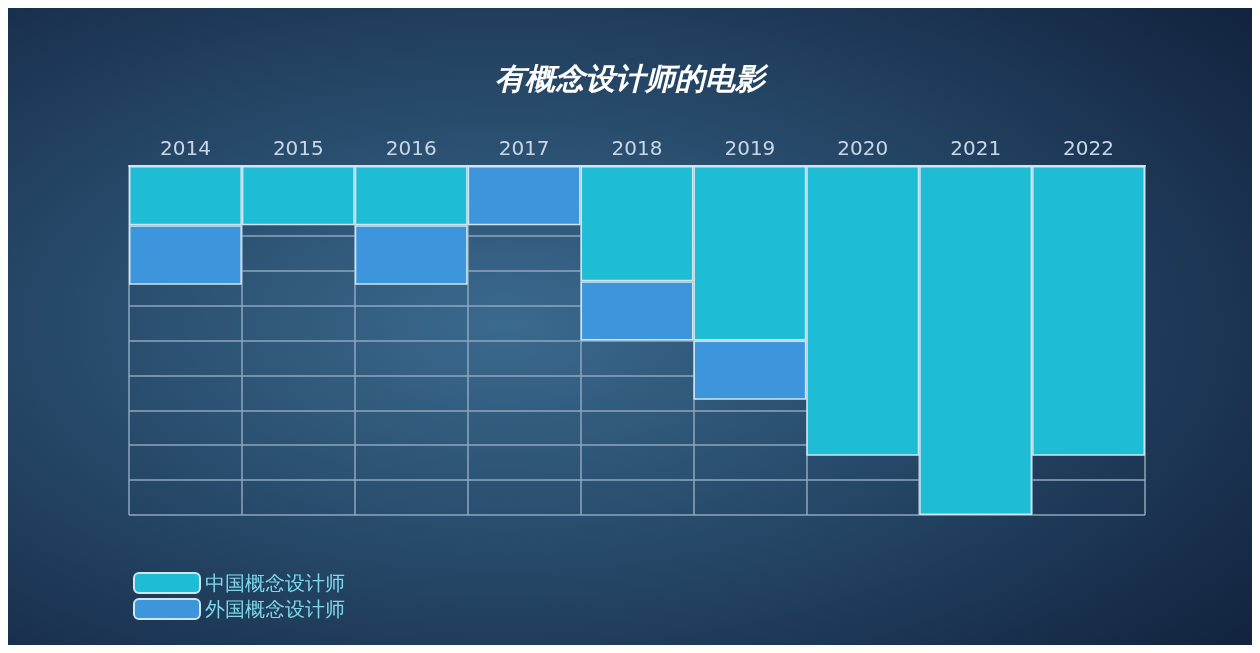 This screenshot has height=653, width=1260. What do you see at coordinates (524, 148) in the screenshot?
I see `x-tick-label: 2017` at bounding box center [524, 148].